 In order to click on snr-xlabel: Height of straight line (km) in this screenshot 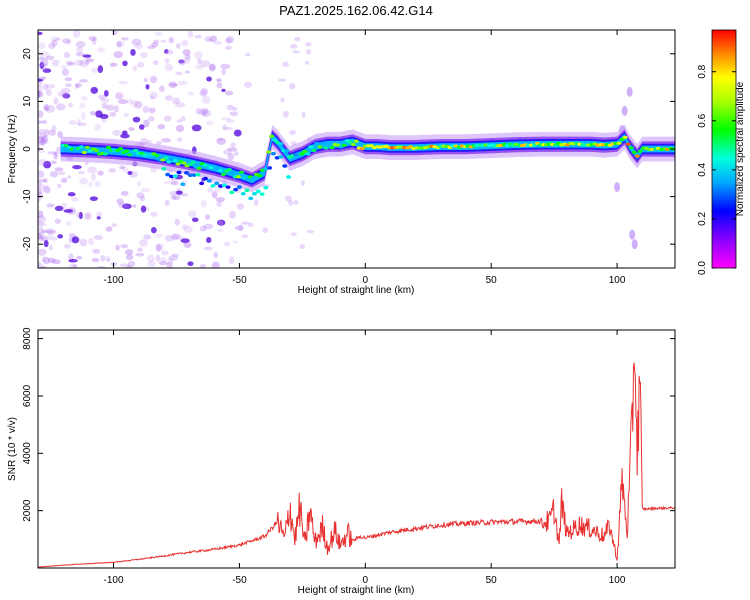, I will do `click(356, 590)`.